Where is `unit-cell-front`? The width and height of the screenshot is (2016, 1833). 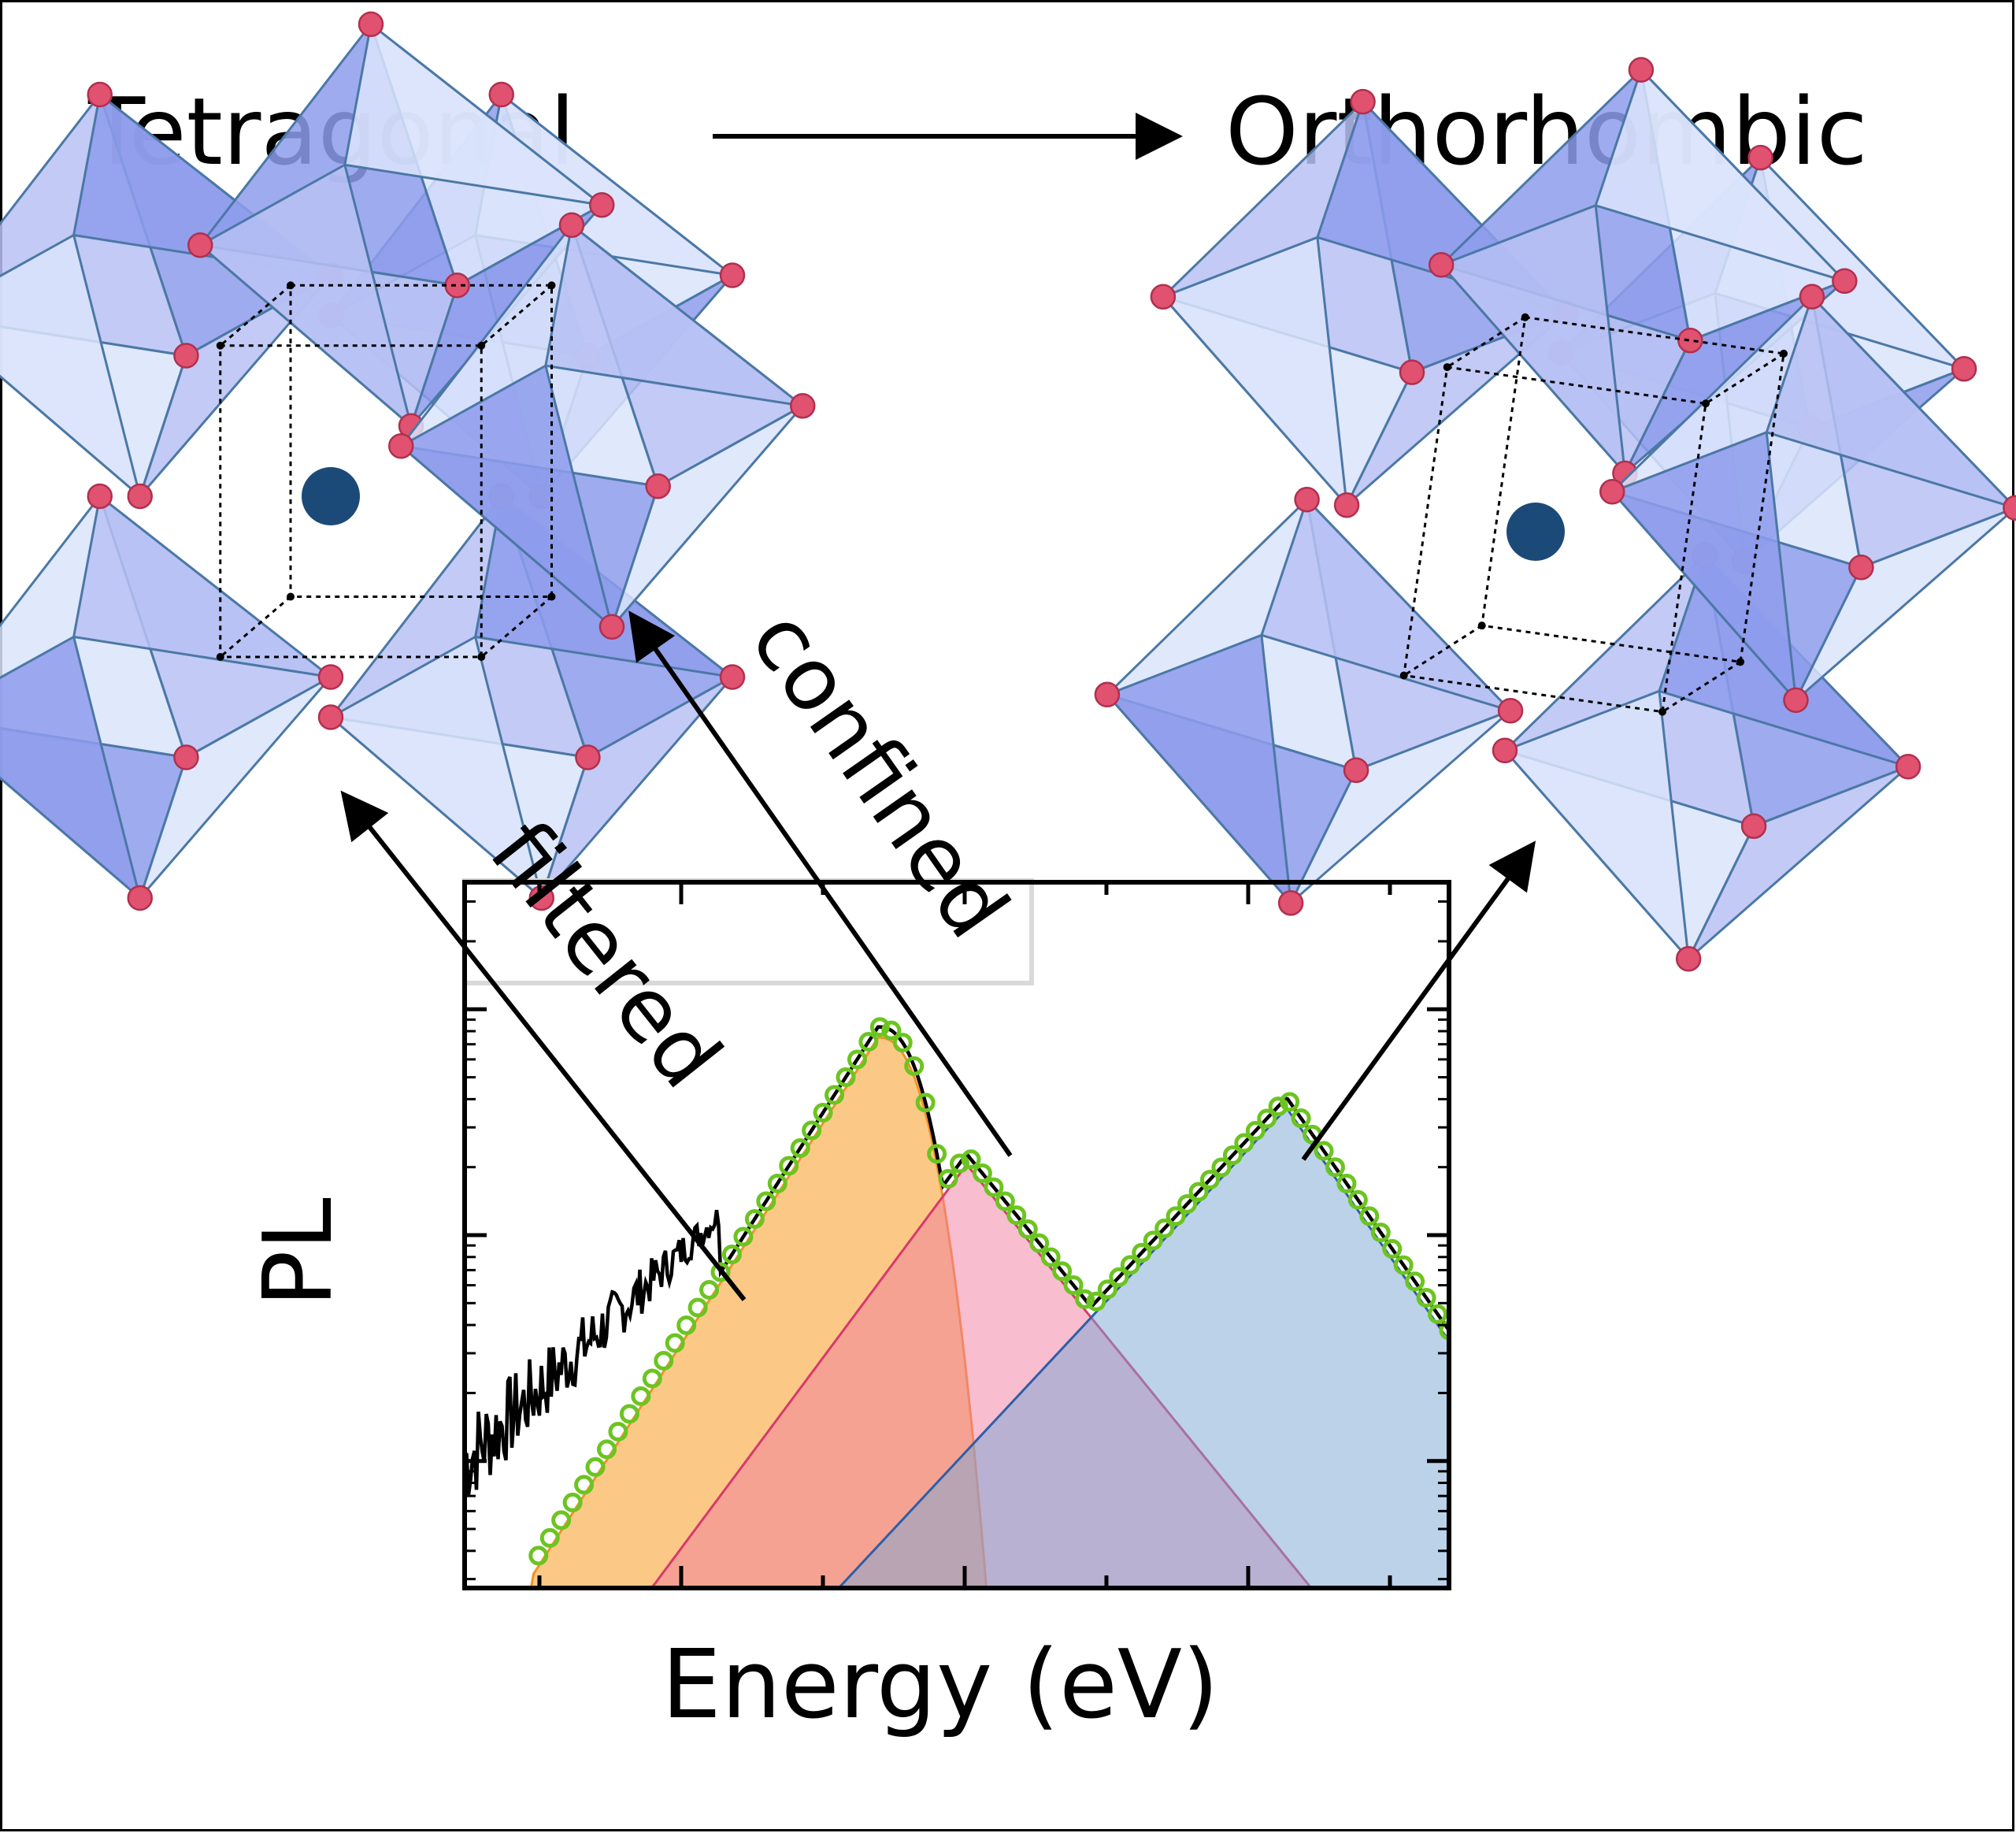 unit-cell-front is located at coordinates (1555, 539).